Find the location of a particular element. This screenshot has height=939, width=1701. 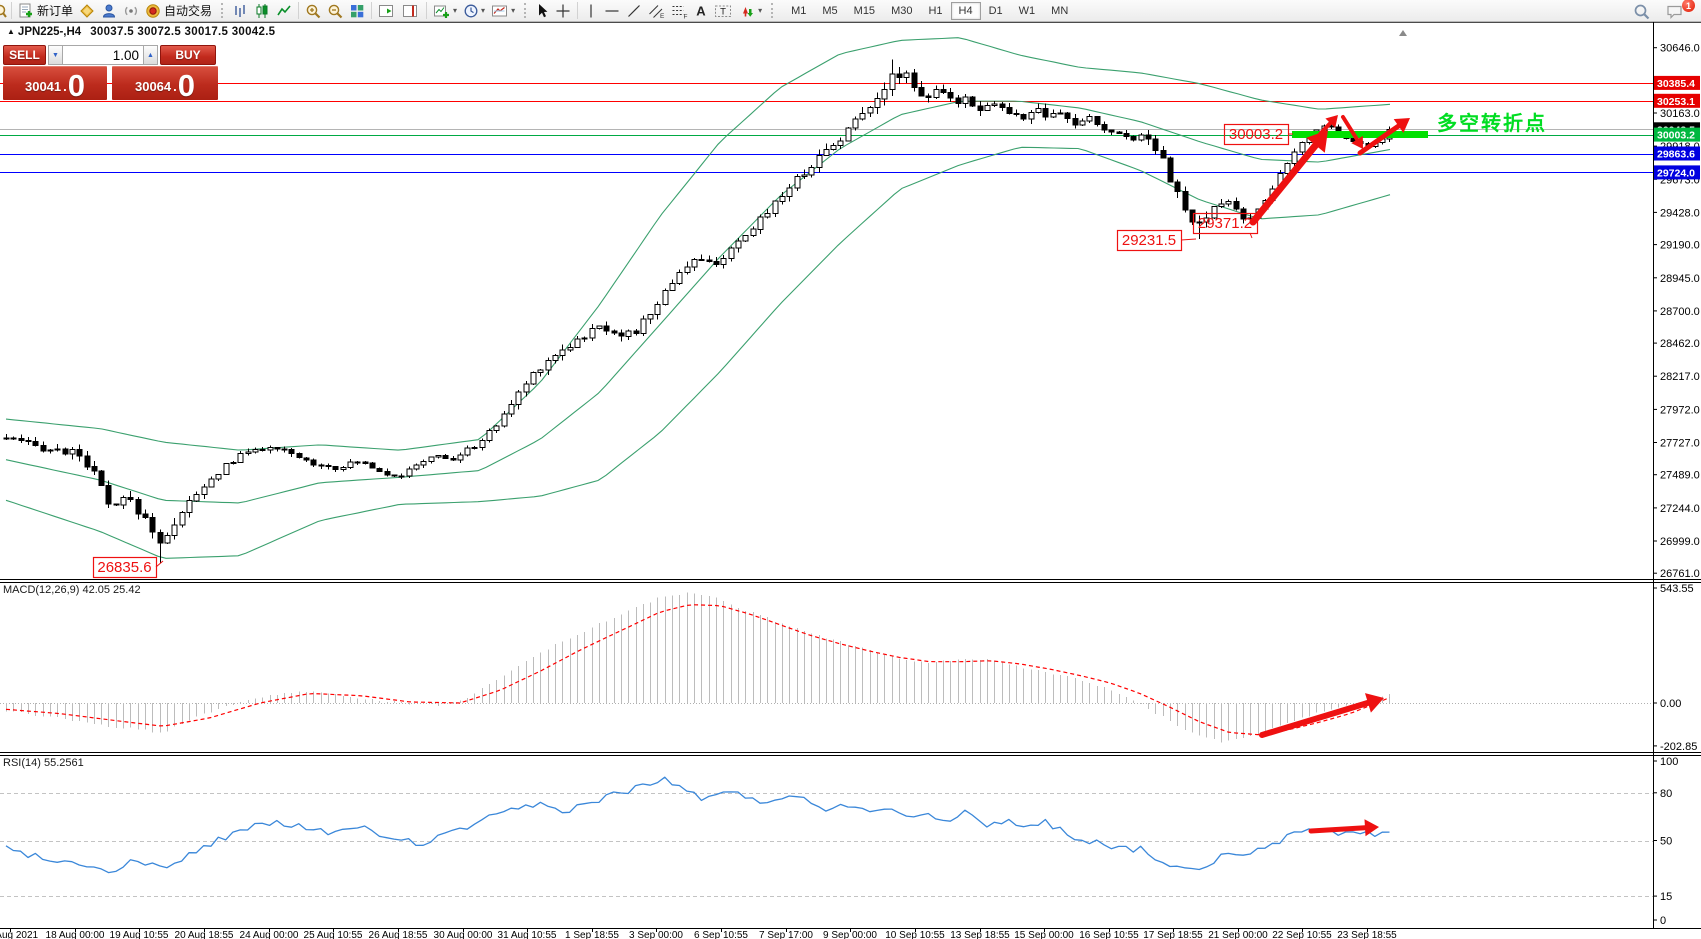

text-label-icon: T is located at coordinates (723, 11).